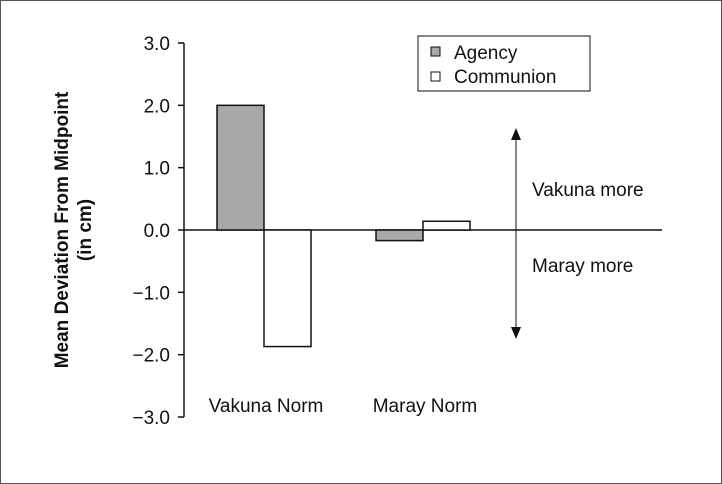 The height and width of the screenshot is (484, 722). What do you see at coordinates (74, 229) in the screenshot?
I see `y-axis-title: Mean Deviation From Midpoint (in cm)` at bounding box center [74, 229].